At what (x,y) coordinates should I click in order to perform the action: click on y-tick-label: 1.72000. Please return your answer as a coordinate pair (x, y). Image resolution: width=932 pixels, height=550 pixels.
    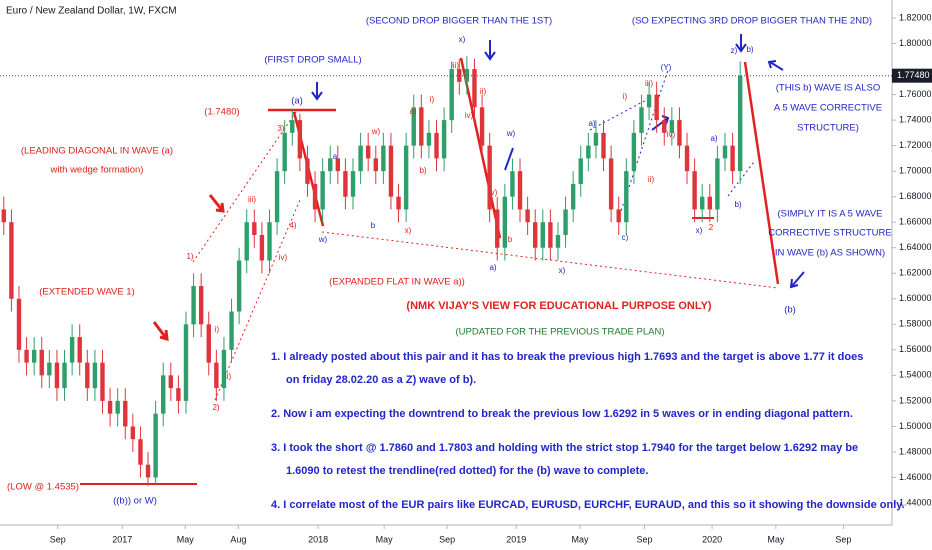
    Looking at the image, I should click on (915, 145).